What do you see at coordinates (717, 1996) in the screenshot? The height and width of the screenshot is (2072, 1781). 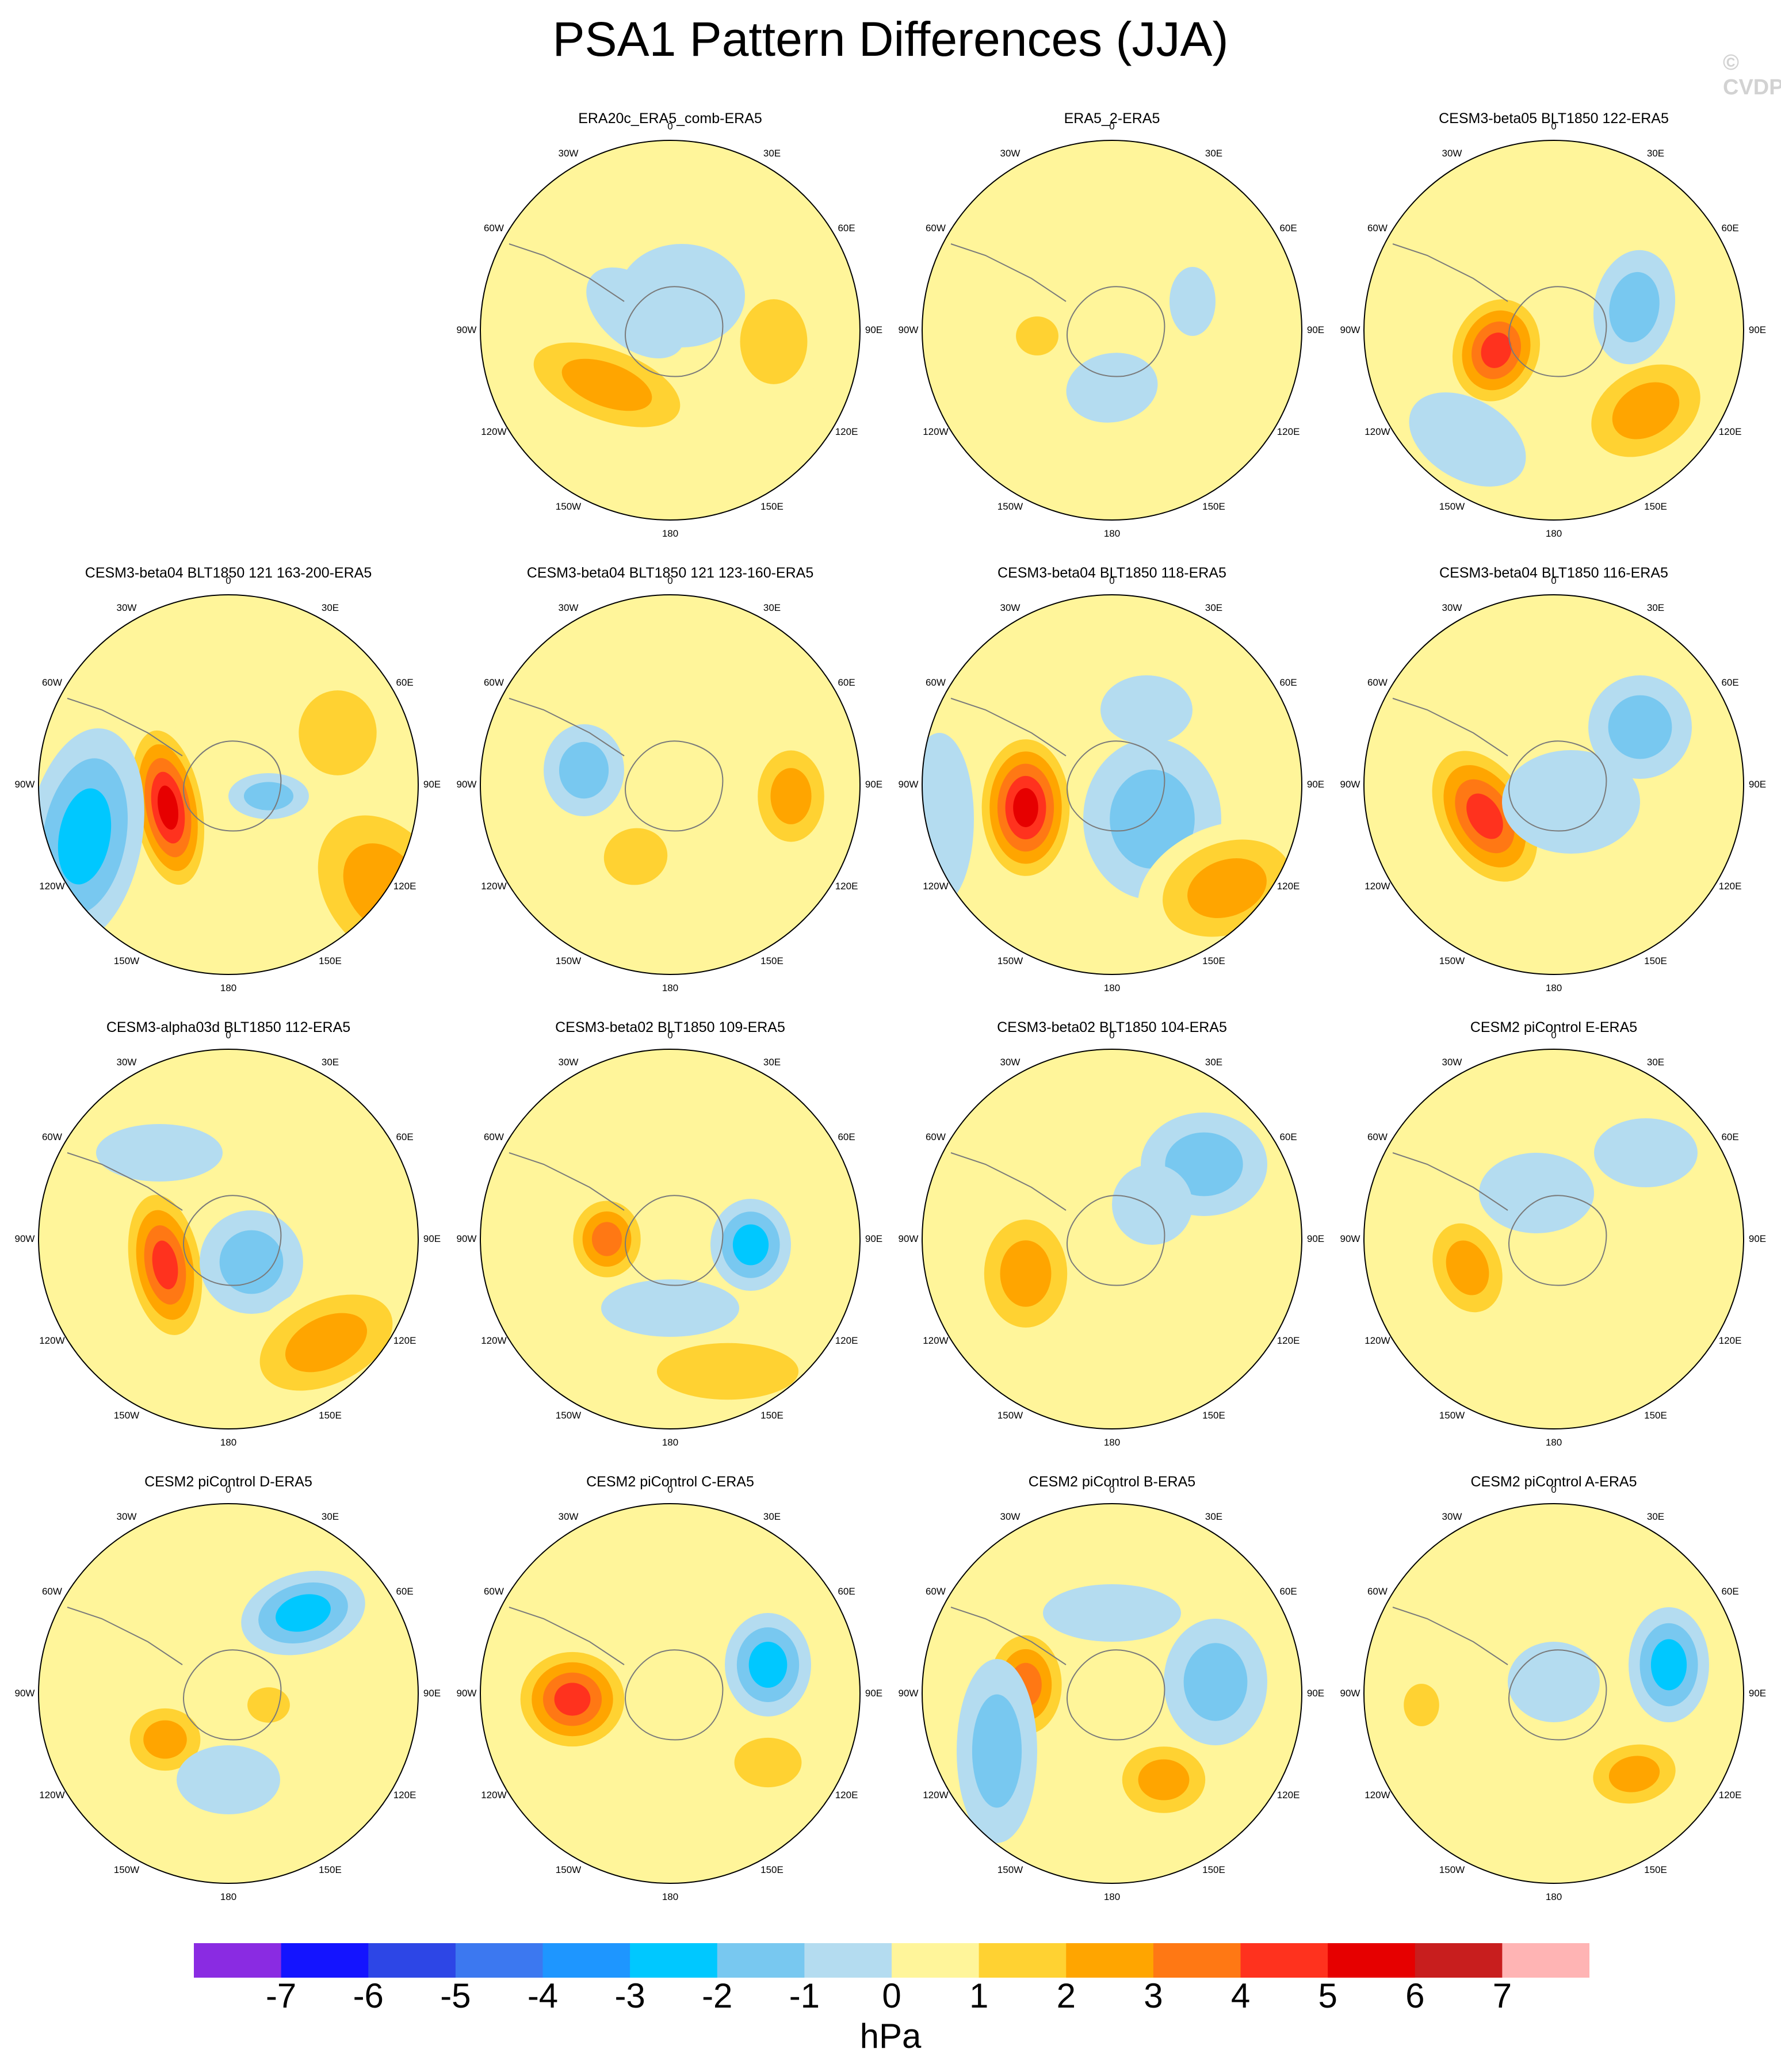 I see `colorbar-tick-label: -2` at bounding box center [717, 1996].